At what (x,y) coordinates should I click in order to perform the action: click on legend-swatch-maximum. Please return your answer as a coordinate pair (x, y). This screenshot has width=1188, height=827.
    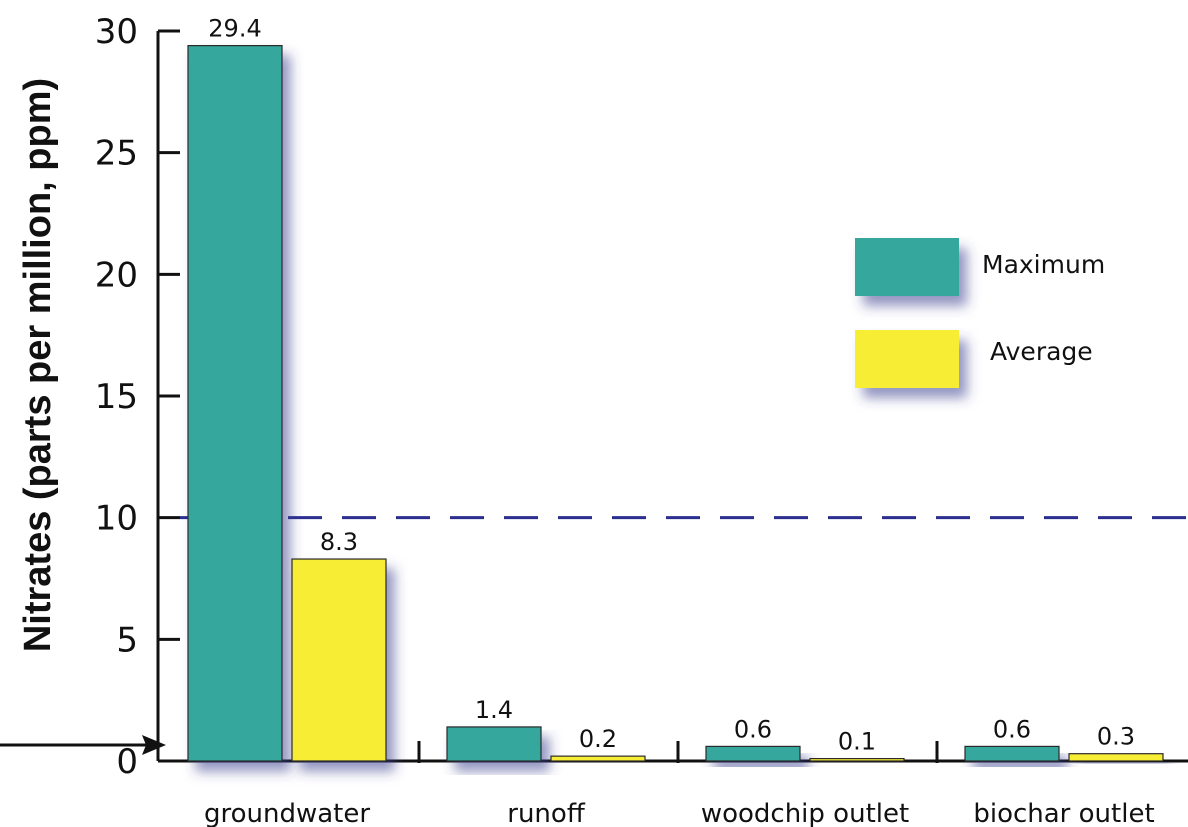
    Looking at the image, I should click on (907, 267).